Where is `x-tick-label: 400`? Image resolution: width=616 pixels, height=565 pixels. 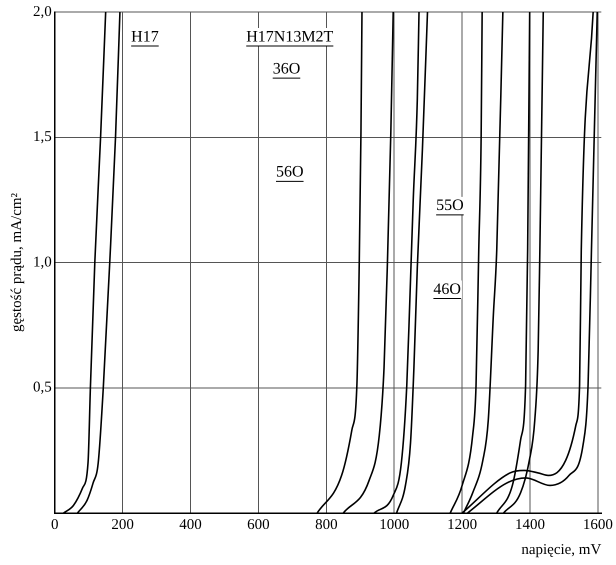 x-tick-label: 400 is located at coordinates (190, 524).